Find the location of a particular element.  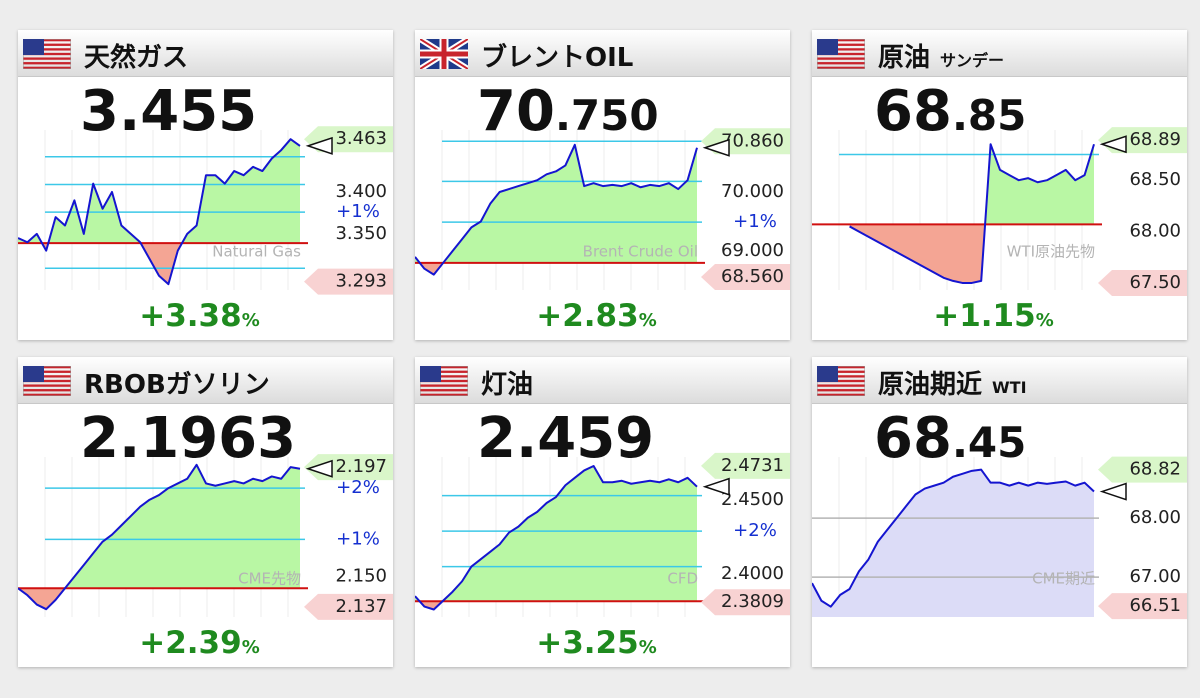

axis-label: 2.197 is located at coordinates (361, 466).